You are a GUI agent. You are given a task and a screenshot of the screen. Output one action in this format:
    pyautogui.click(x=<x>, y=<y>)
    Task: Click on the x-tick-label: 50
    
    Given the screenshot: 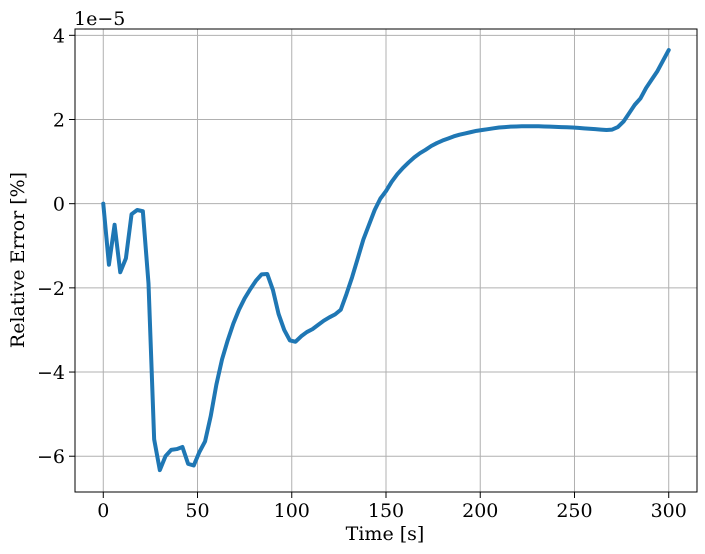 What is the action you would take?
    pyautogui.click(x=197, y=511)
    